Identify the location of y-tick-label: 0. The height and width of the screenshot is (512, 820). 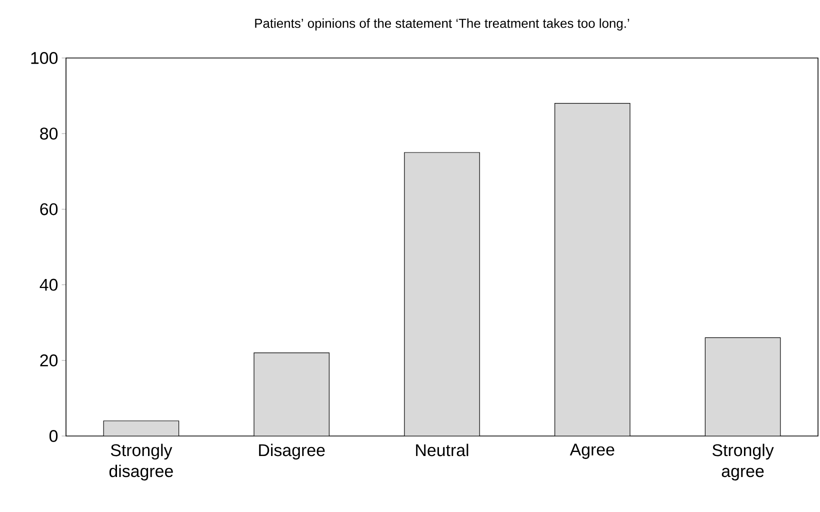
(53, 436).